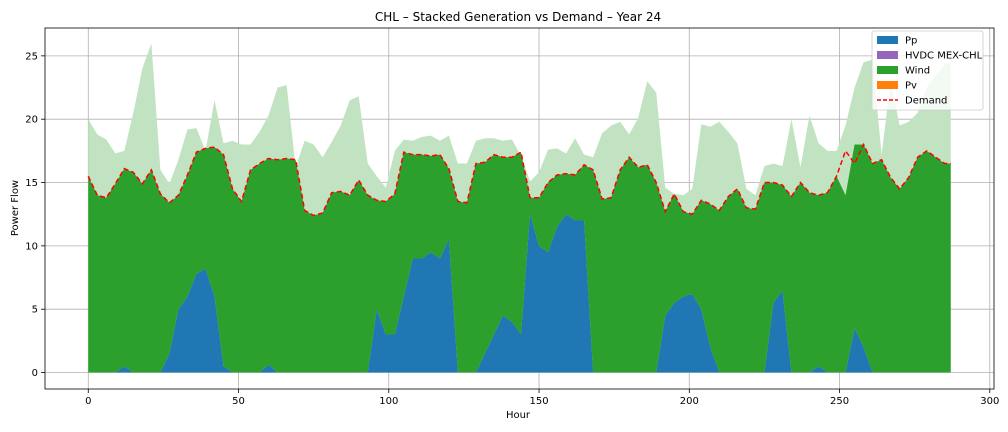 This screenshot has height=432, width=1008. I want to click on y-tick-label: 20, so click(31, 120).